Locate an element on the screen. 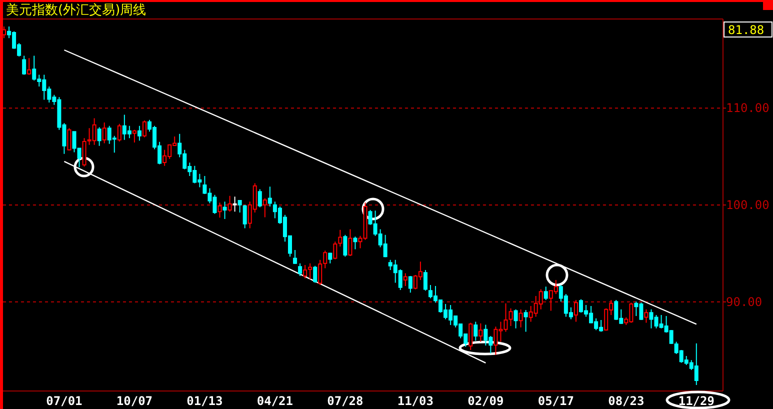 The width and height of the screenshot is (773, 409). y-tick-label: 110.00 is located at coordinates (748, 108).